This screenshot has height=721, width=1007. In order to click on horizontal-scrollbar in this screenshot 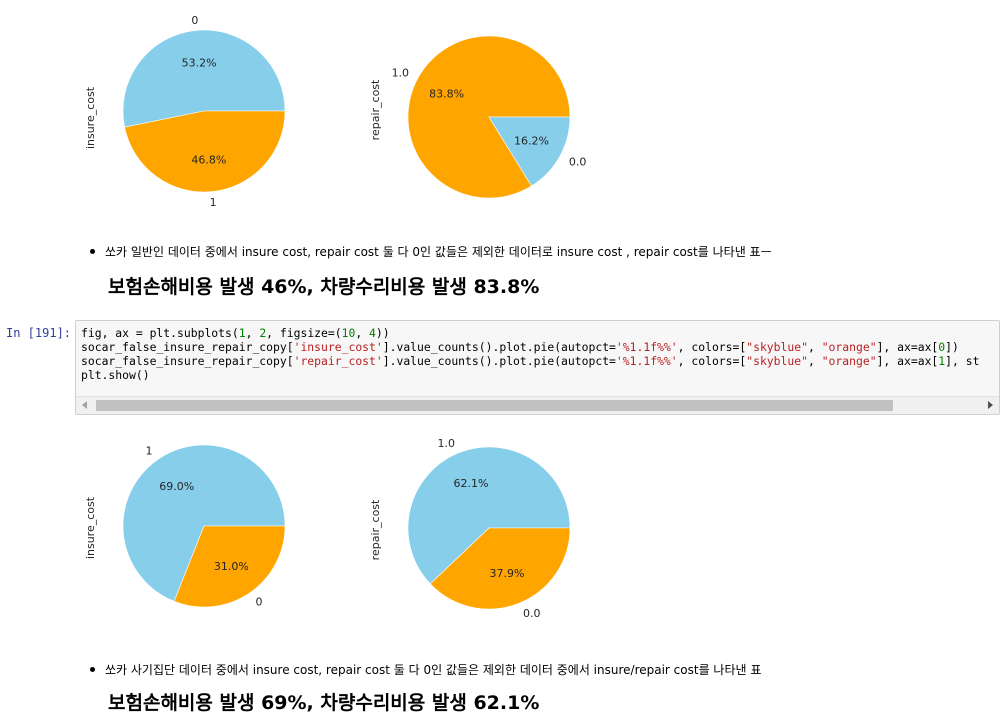, I will do `click(537, 405)`.